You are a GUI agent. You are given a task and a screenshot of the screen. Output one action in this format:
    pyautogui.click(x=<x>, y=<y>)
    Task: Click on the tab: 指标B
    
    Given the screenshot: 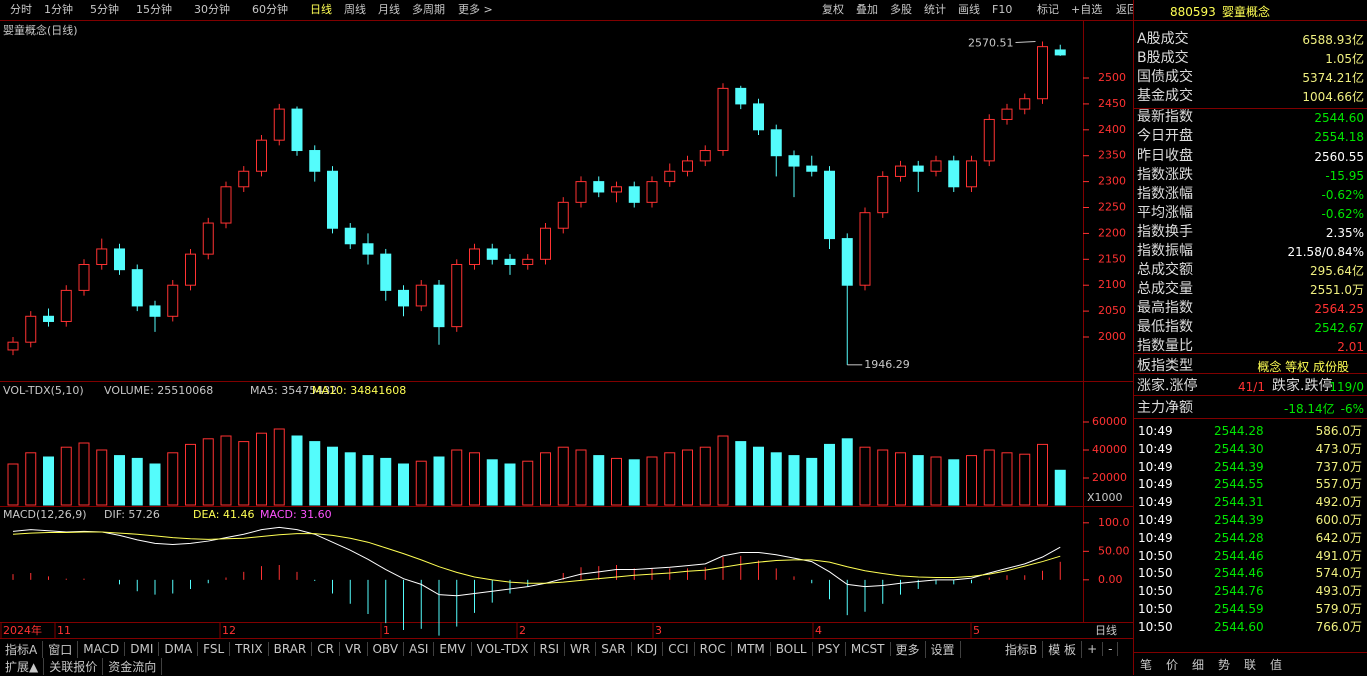 What is the action you would take?
    pyautogui.click(x=1022, y=649)
    